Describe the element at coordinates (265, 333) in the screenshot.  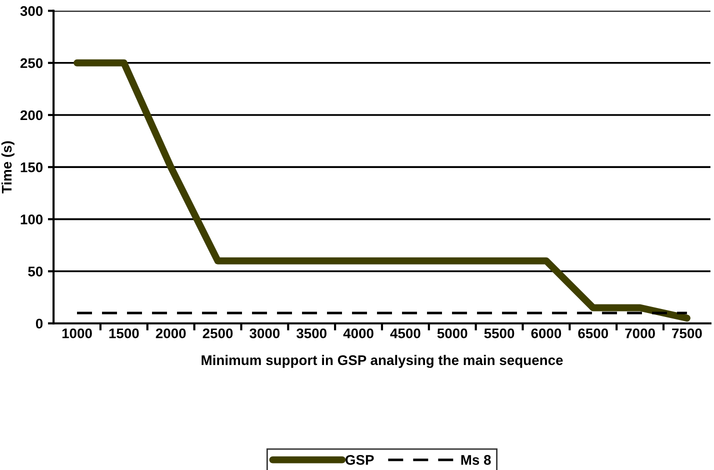
I see `x-tick-label: 3000` at that location.